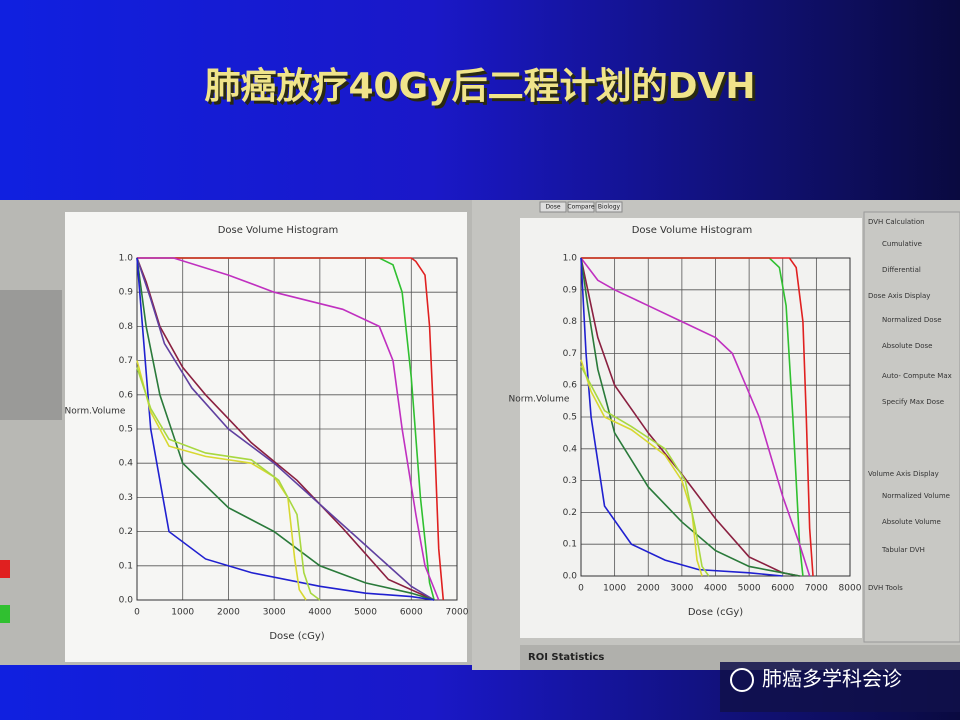 The width and height of the screenshot is (960, 720). Describe the element at coordinates (480, 86) in the screenshot. I see `slide-title: 肺癌放疗40Gy后二程计划的DVH` at that location.